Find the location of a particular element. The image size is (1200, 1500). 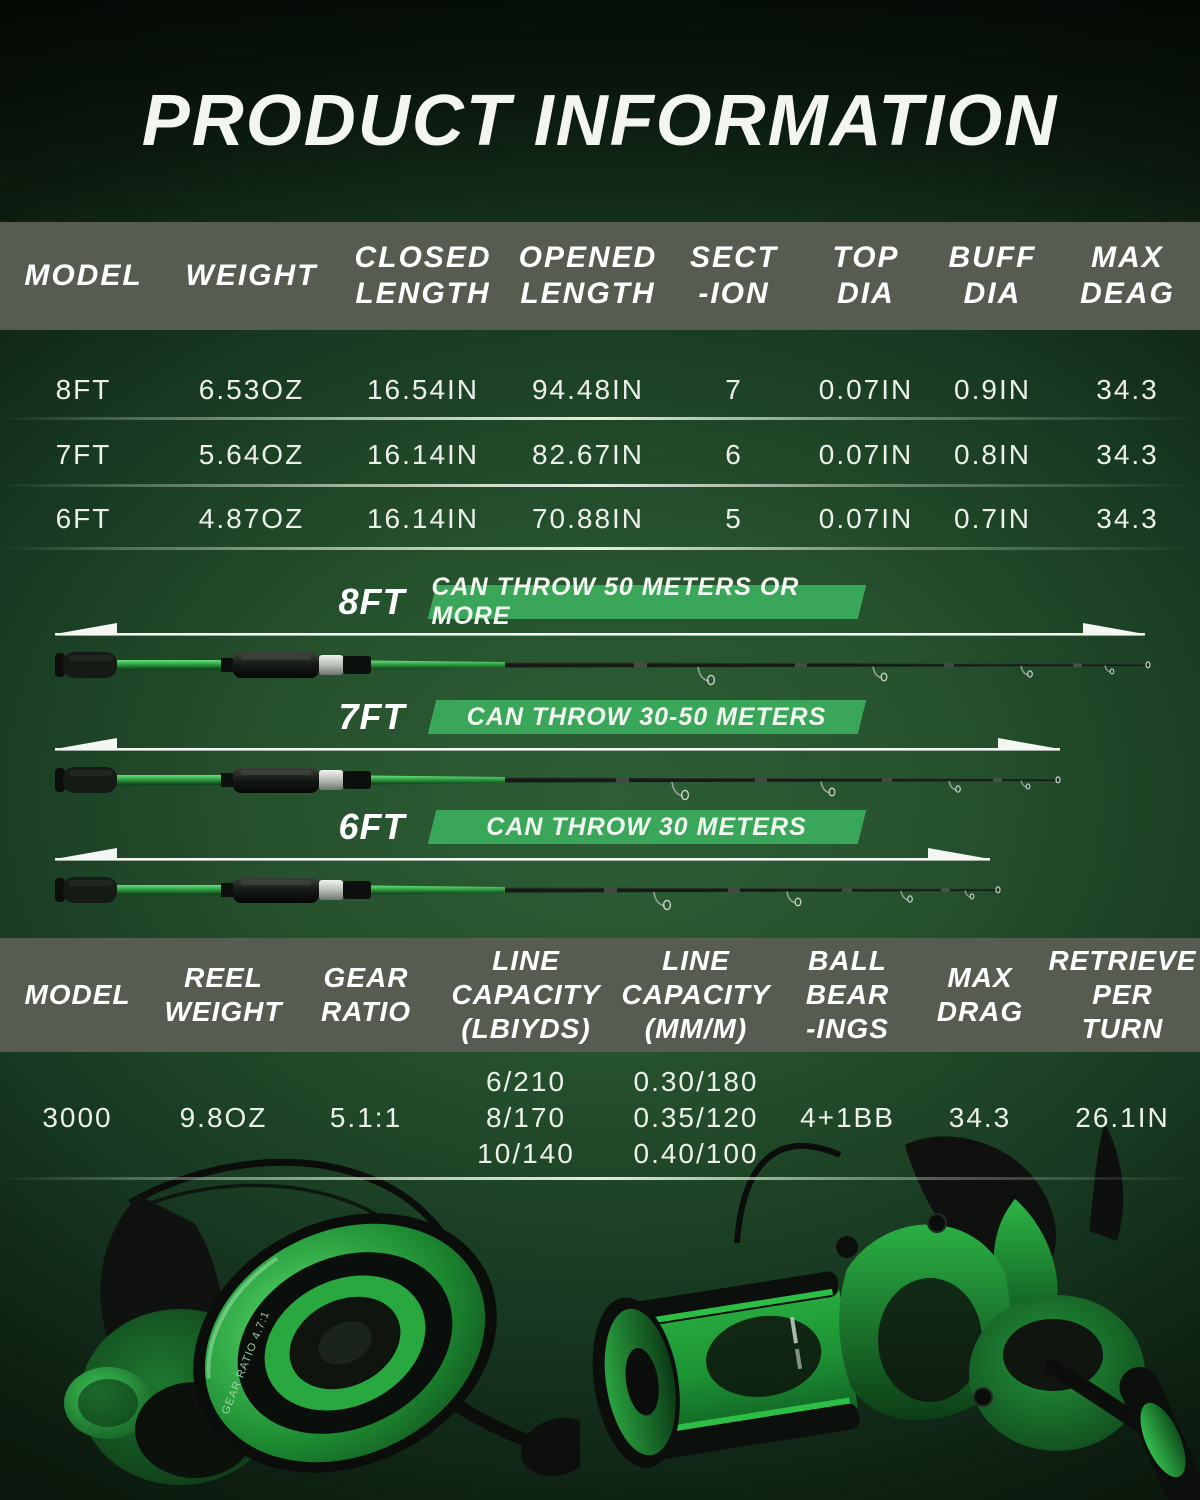

spec-cell: 82.67IN is located at coordinates (588, 454).